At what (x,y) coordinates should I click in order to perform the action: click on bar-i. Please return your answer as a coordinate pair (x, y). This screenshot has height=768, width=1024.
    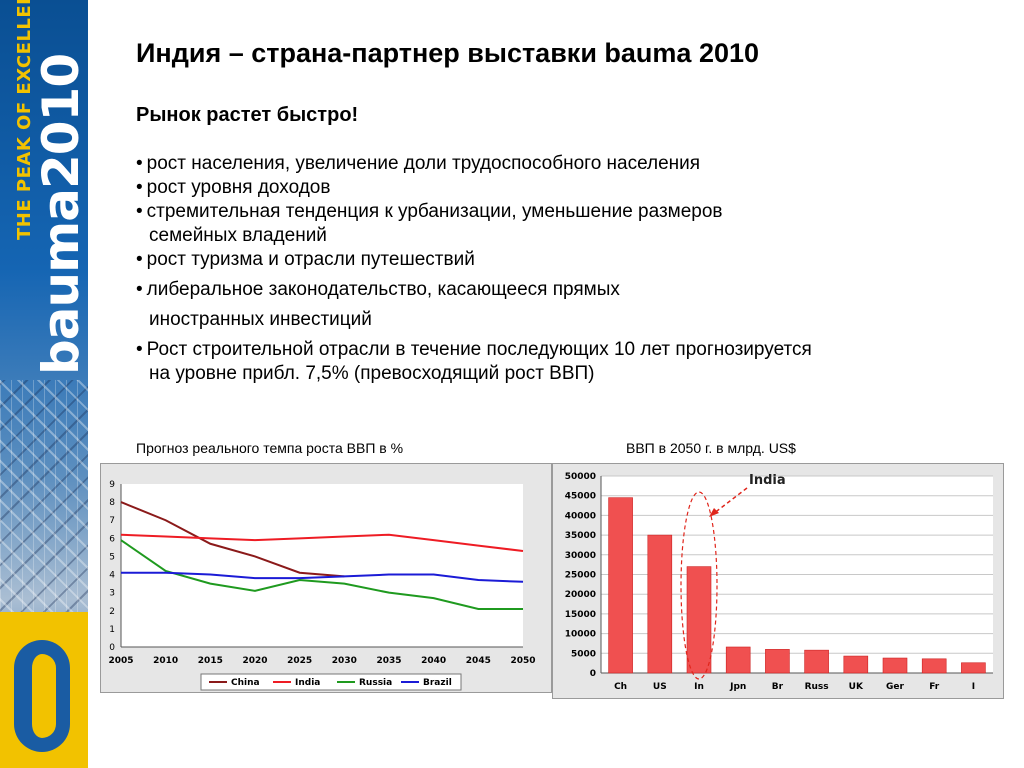
    Looking at the image, I should click on (973, 668).